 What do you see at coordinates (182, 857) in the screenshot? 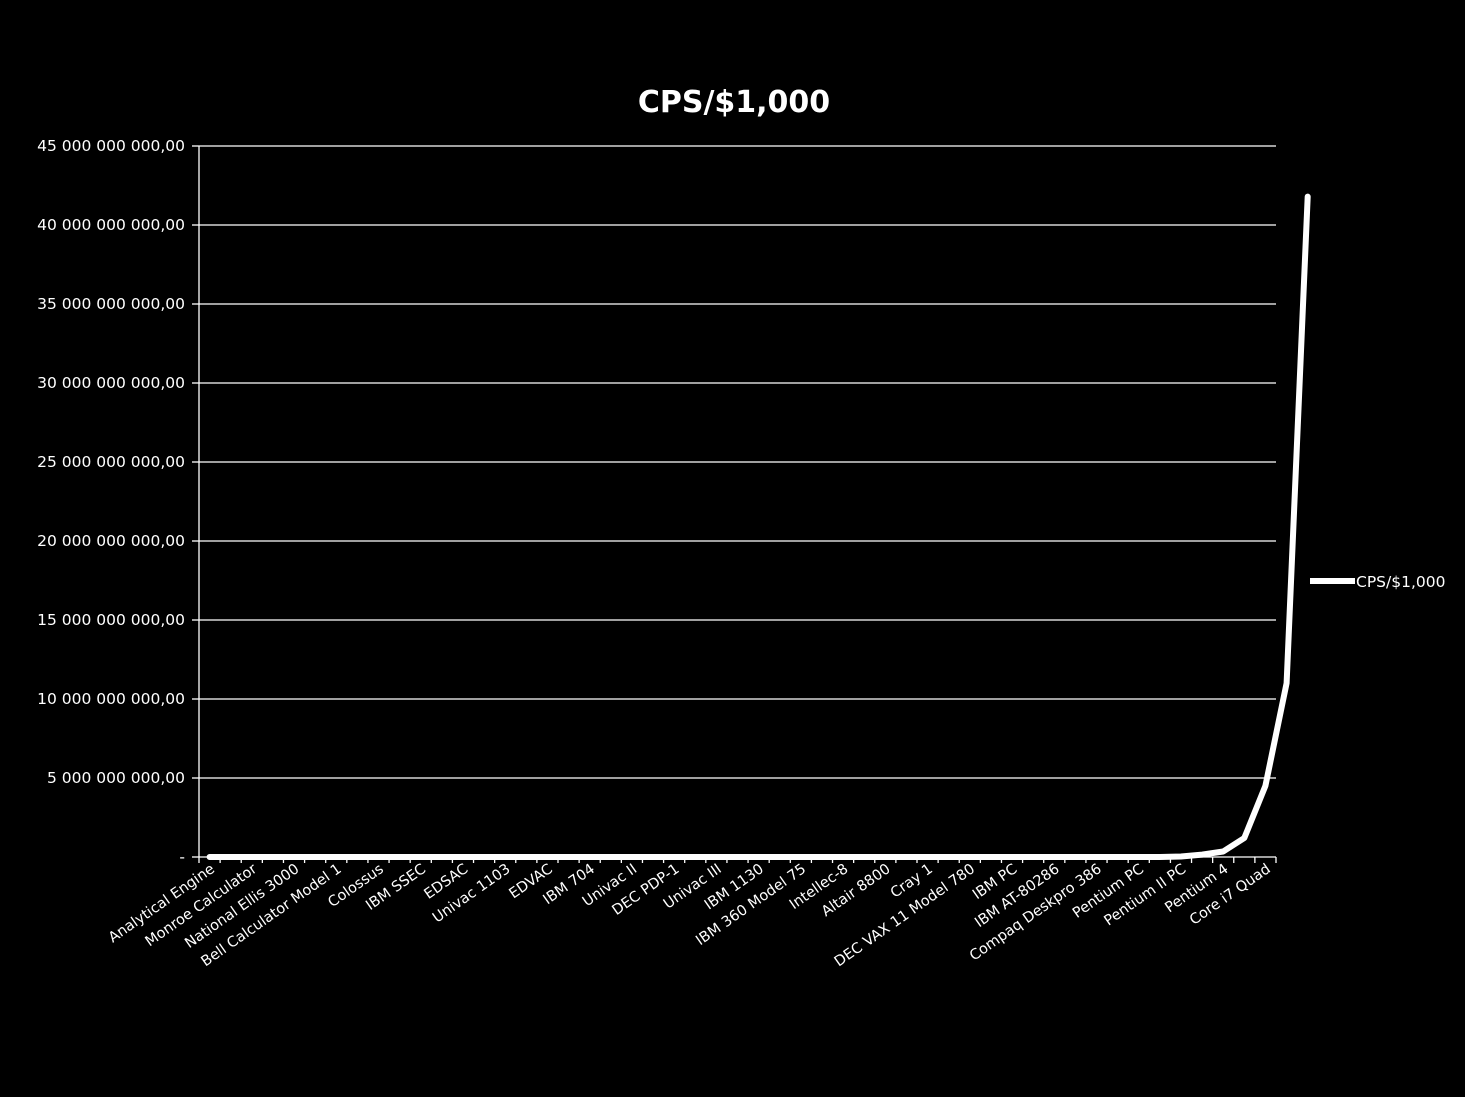
I see `y-tick-label: -` at bounding box center [182, 857].